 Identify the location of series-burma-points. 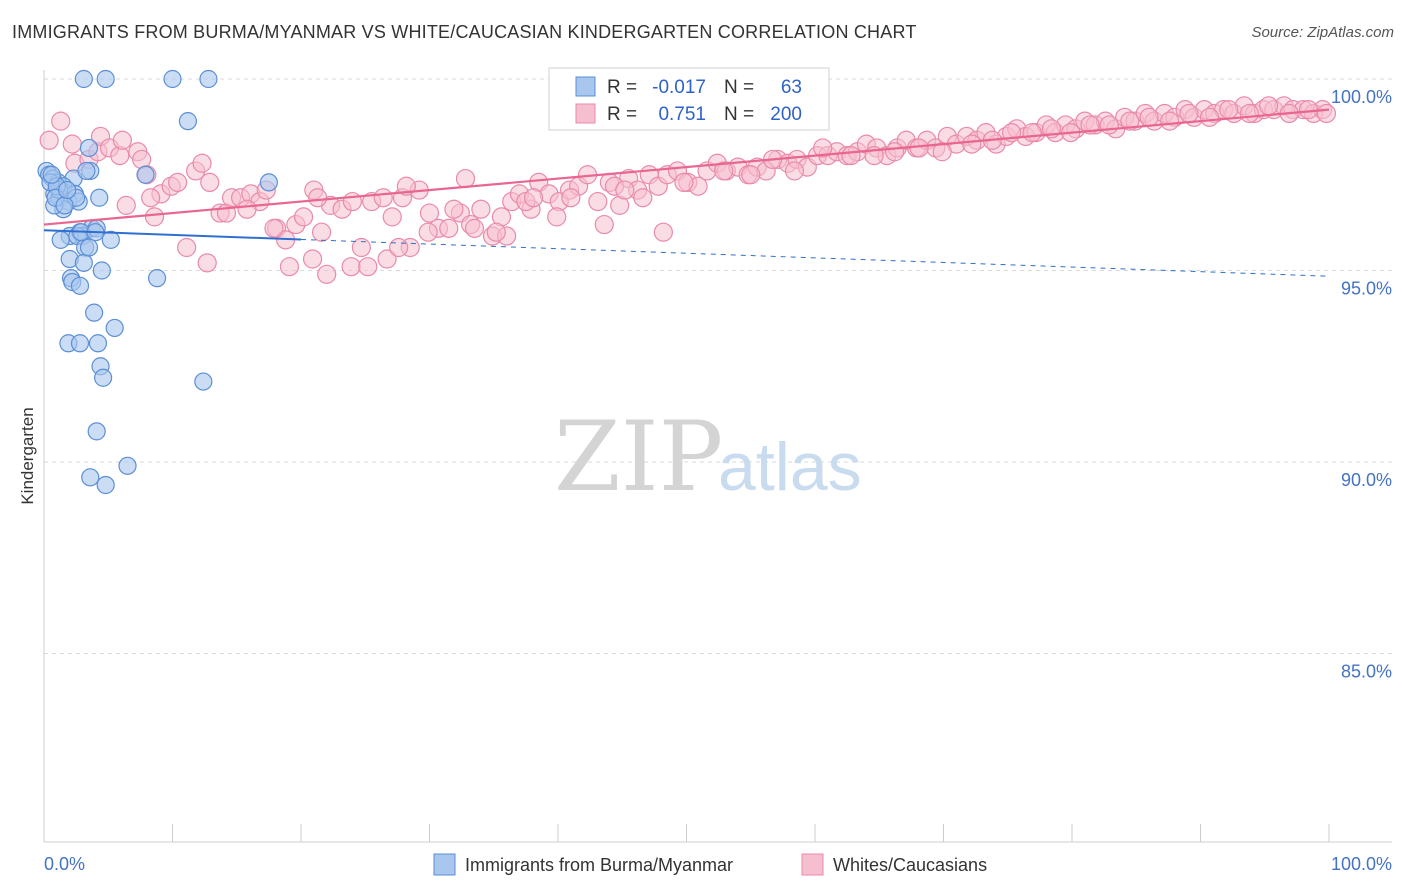
(157, 282).